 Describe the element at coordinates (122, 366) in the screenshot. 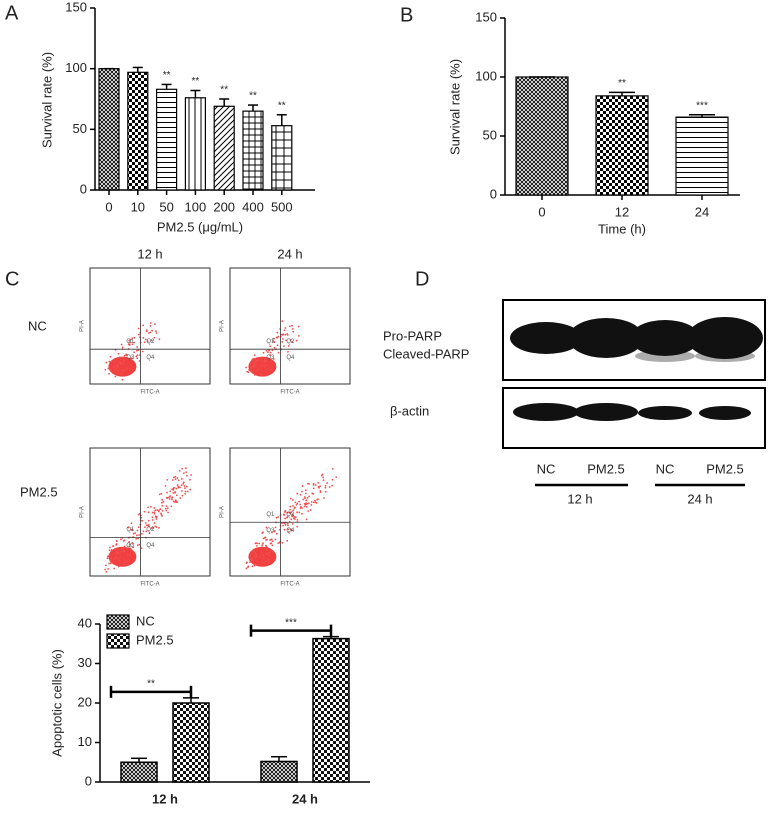

I see `cell-cluster` at that location.